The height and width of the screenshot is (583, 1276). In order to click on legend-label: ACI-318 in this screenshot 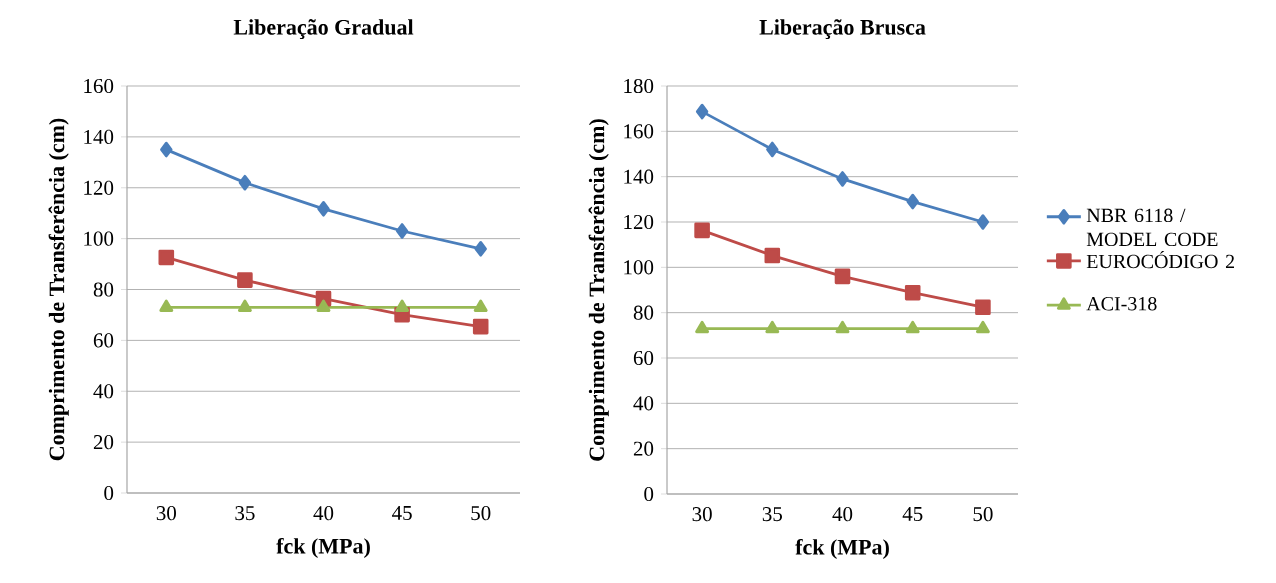, I will do `click(1121, 303)`.